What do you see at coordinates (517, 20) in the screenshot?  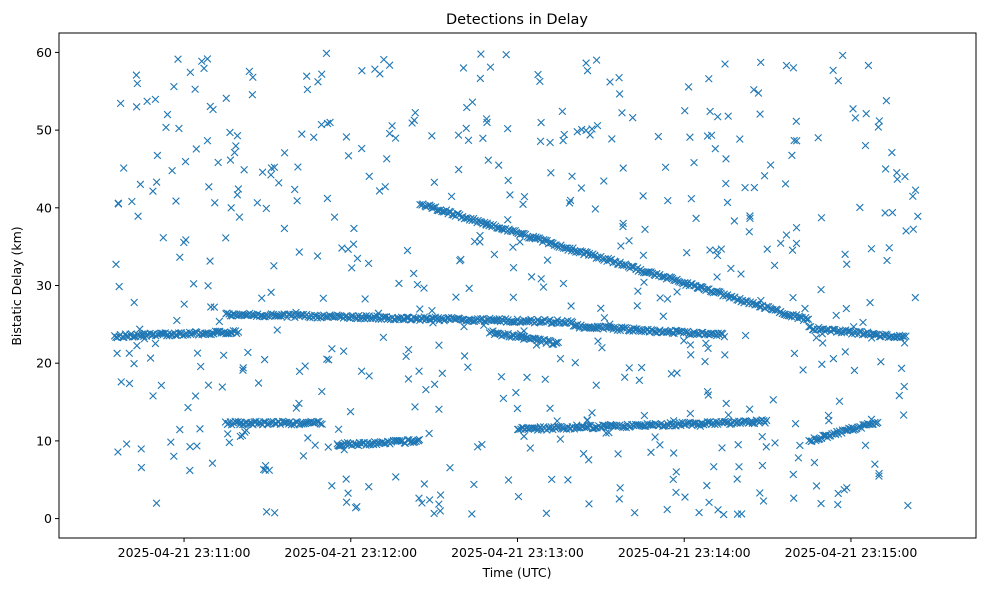 I see `chart-title: Detections in Delay` at bounding box center [517, 20].